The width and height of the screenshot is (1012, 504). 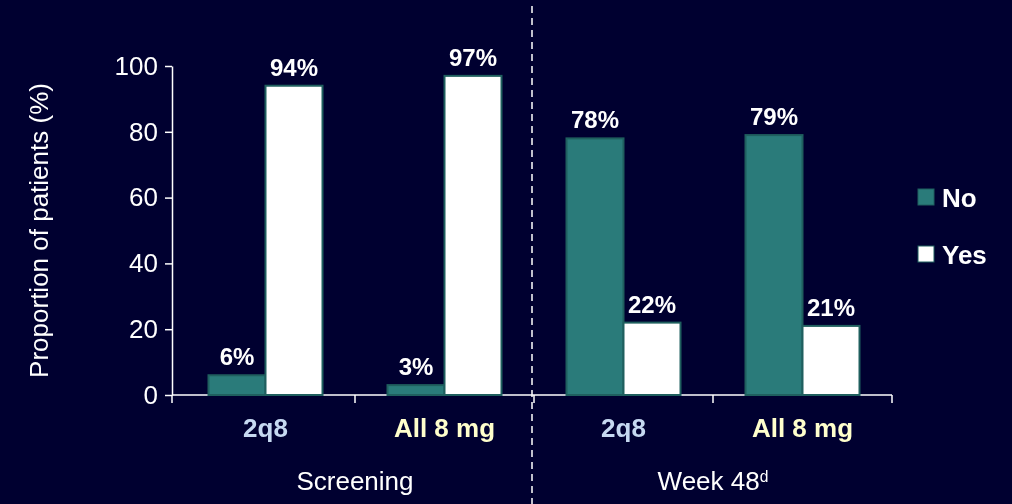 I want to click on data-label: 79%, so click(x=774, y=117).